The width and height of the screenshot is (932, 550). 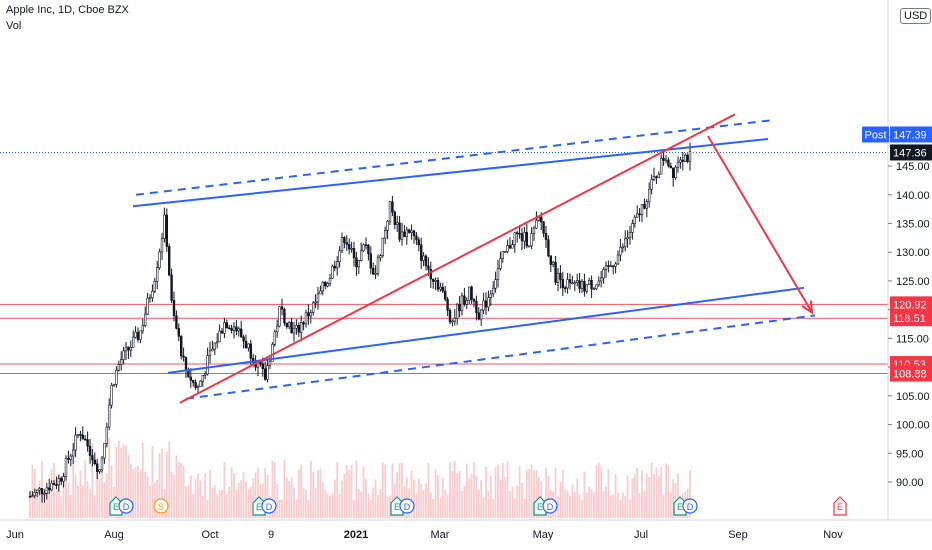 I want to click on event-marker-letter: S, so click(x=161, y=507).